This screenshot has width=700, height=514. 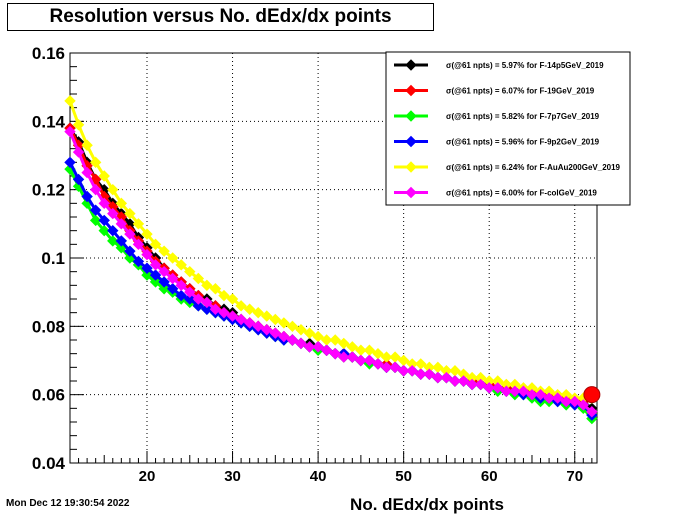 What do you see at coordinates (497, 116) in the screenshot?
I see `legend-entry: σ(@61 npts) = 5.82% for F-7p7GeV_2019` at bounding box center [497, 116].